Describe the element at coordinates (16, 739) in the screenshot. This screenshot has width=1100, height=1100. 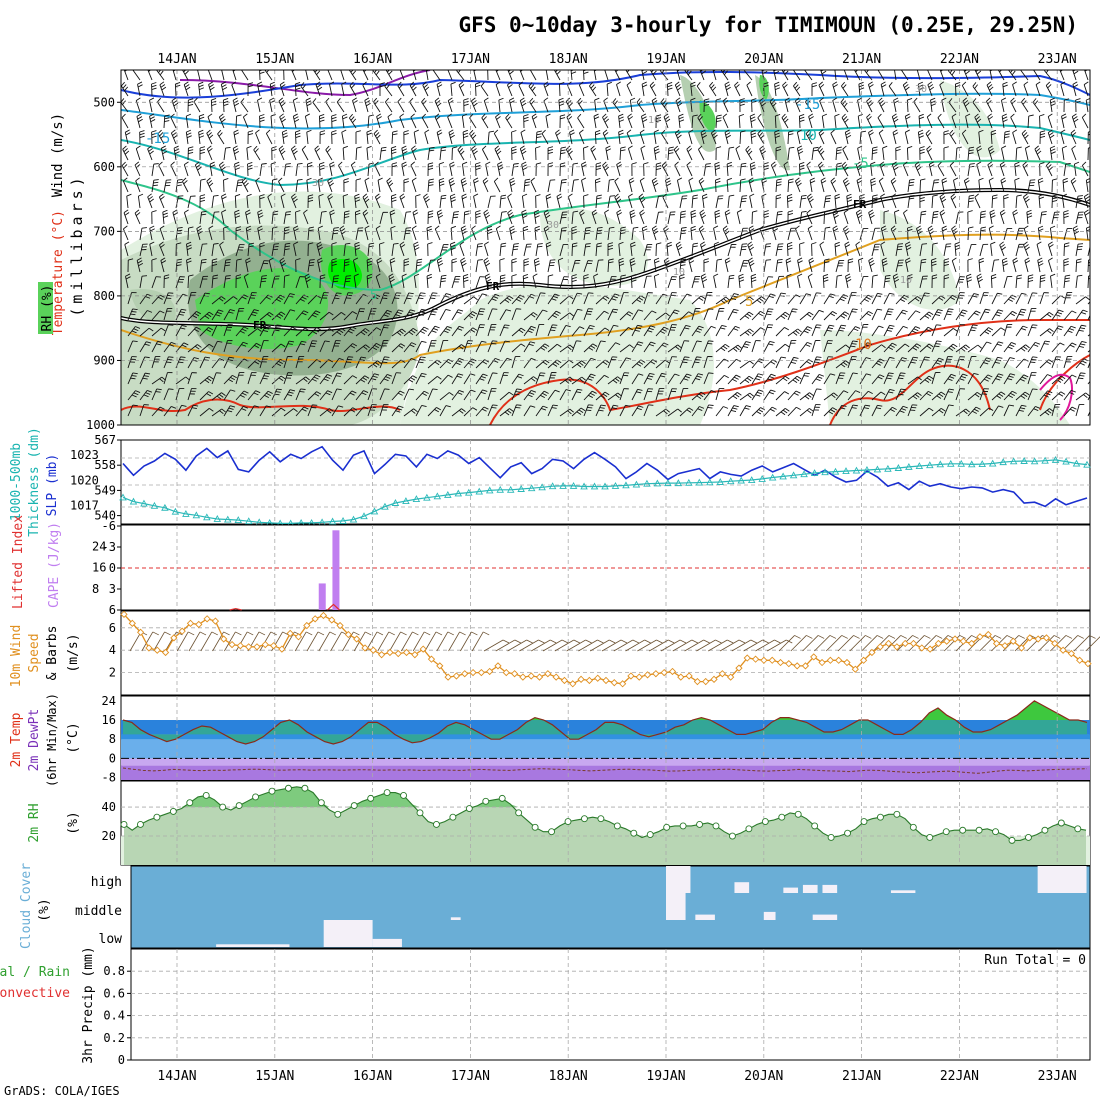
I see `temp2m-label1: 2m Temp` at that location.